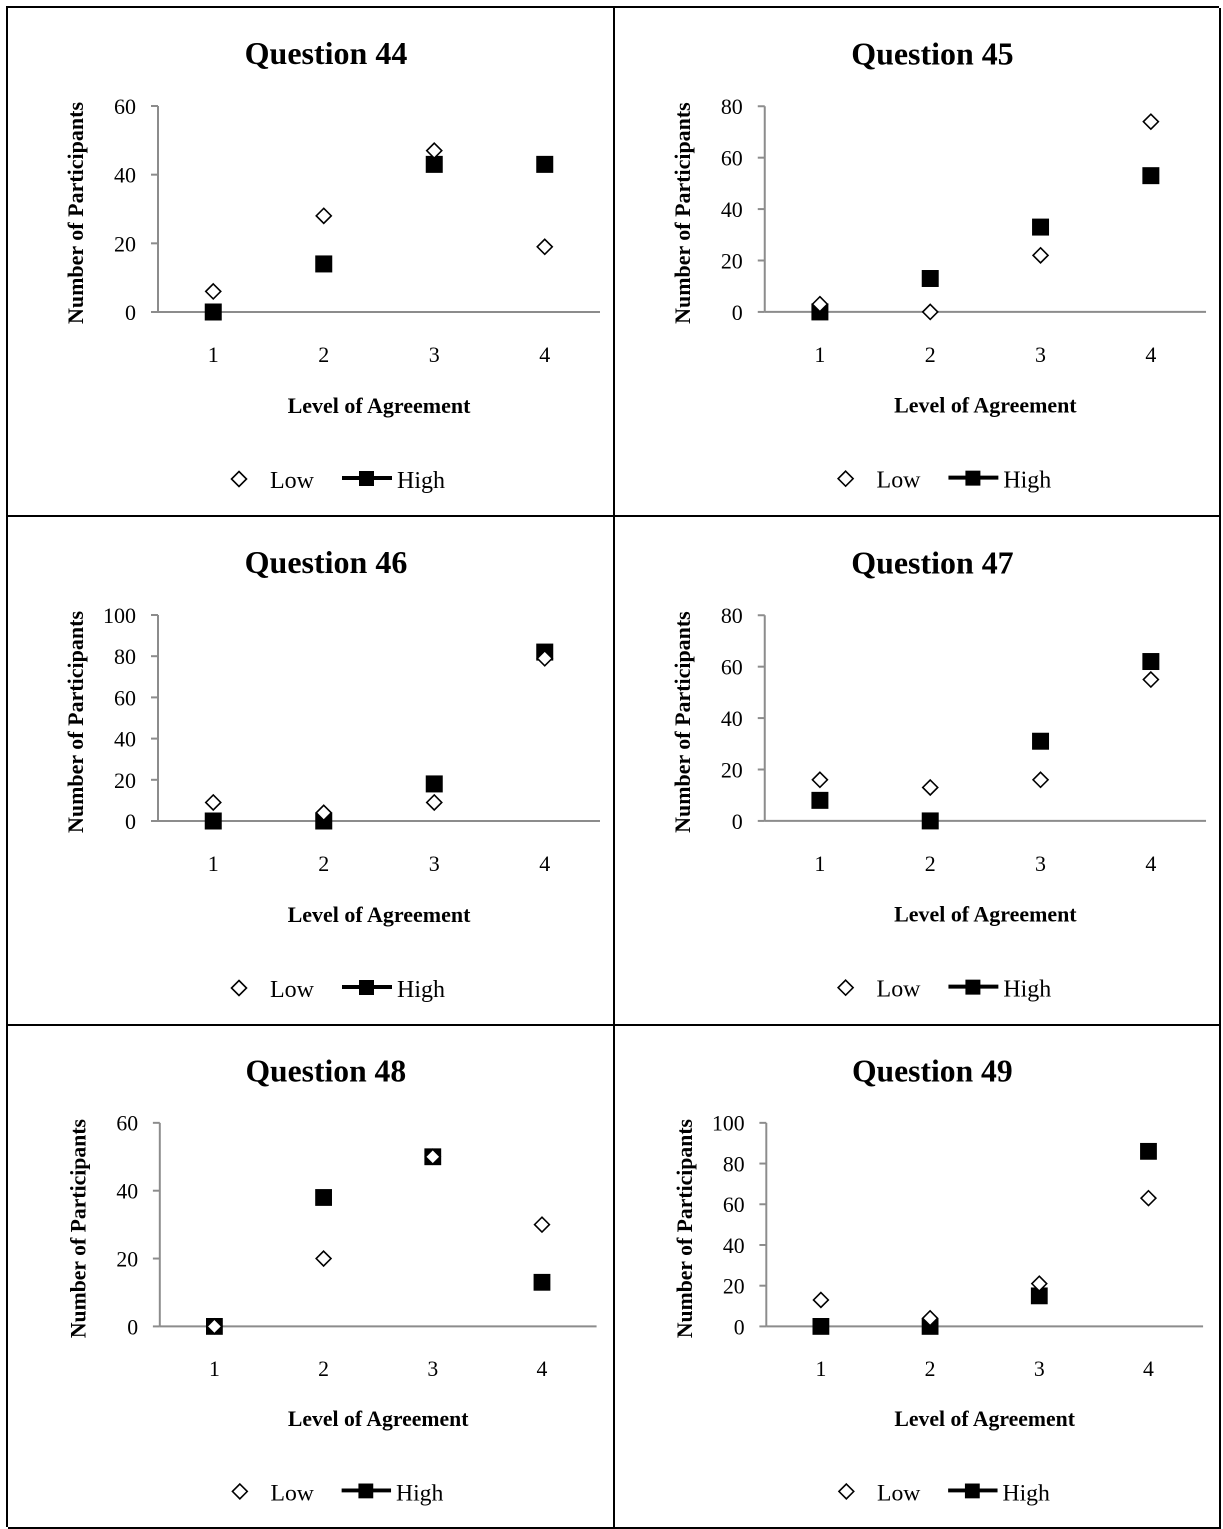 Image resolution: width=1223 pixels, height=1529 pixels. What do you see at coordinates (326, 53) in the screenshot?
I see `chart-title: Question 44` at bounding box center [326, 53].